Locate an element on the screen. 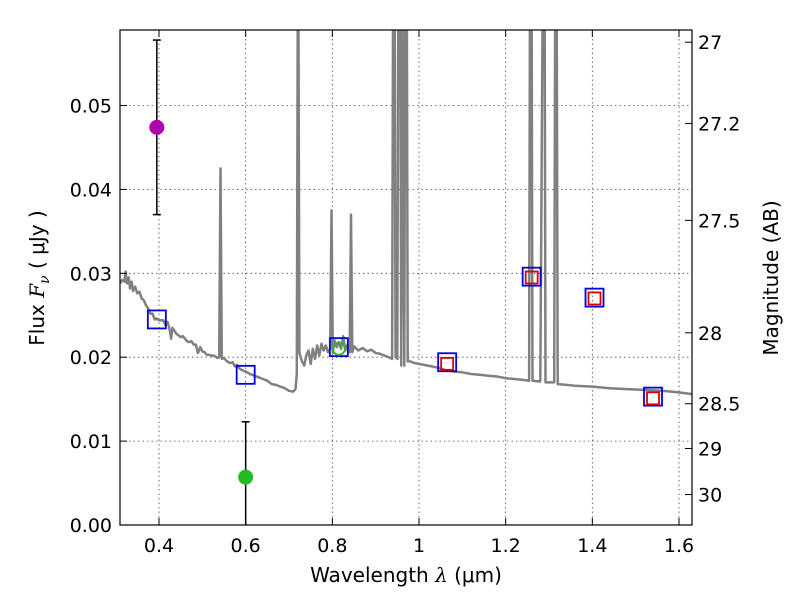 Image resolution: width=800 pixels, height=600 pixels. x-tick-label: 0.6 is located at coordinates (246, 546).